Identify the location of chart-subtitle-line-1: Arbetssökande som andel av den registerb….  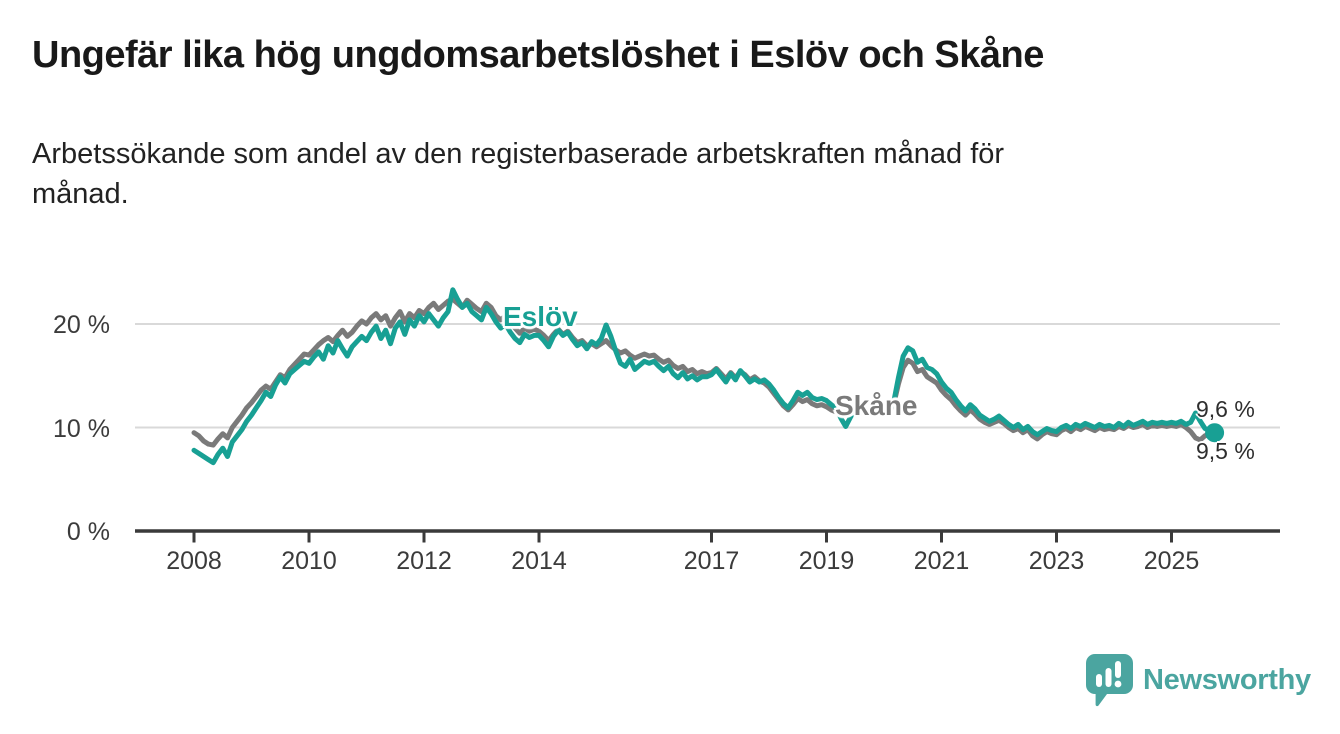
(518, 154).